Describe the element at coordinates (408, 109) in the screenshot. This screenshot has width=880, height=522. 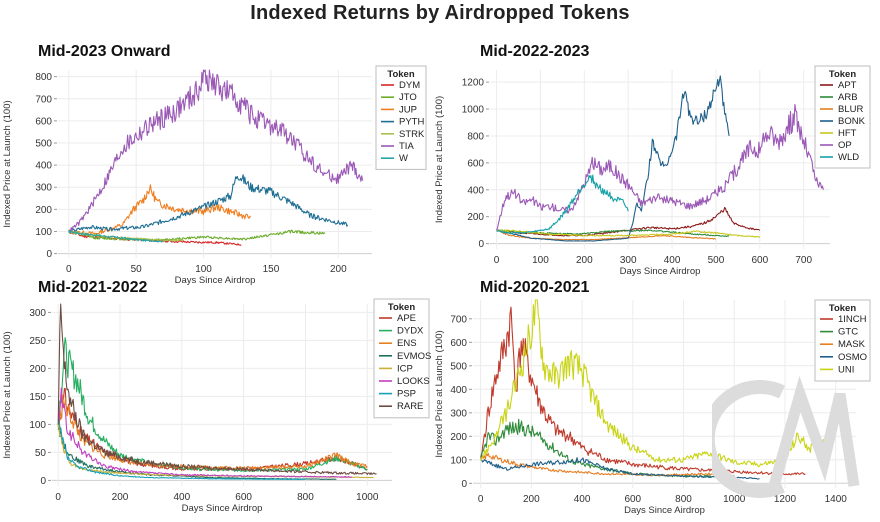
I see `legend-entry: JUP` at that location.